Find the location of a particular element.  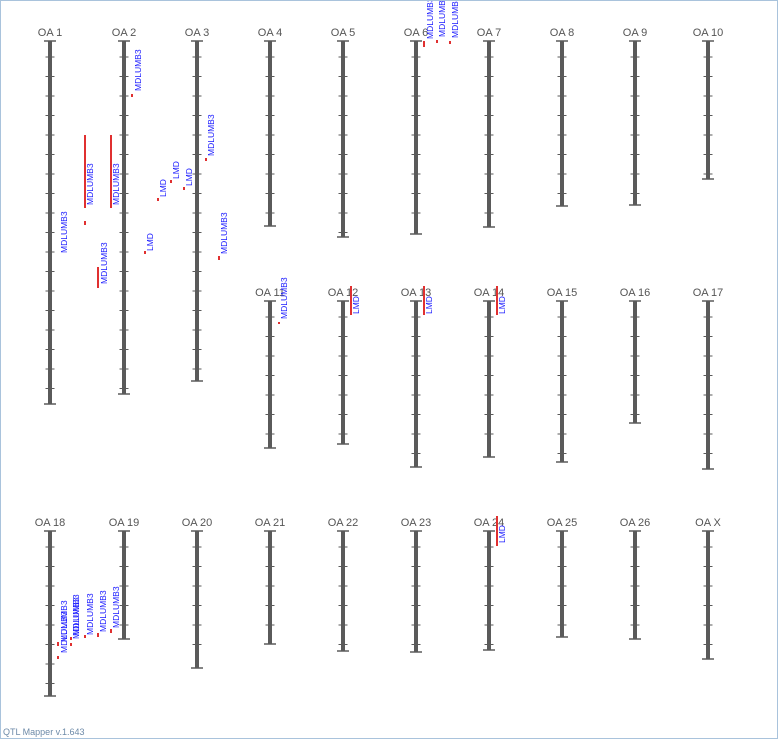

chromosome-label-oa-x: OA X is located at coordinates (708, 523).